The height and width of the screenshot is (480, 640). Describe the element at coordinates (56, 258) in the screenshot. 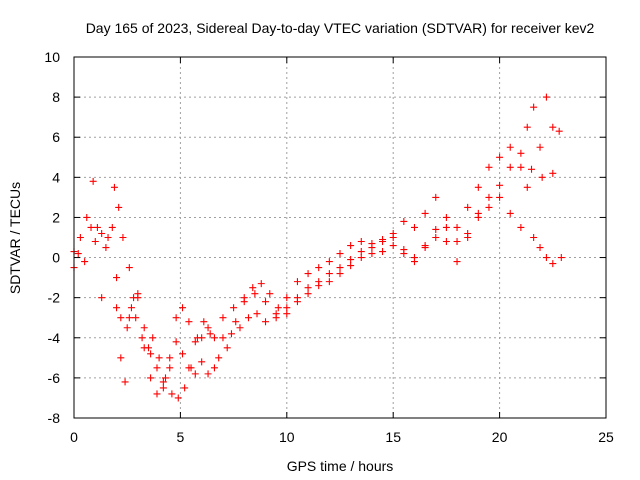

I see `y-tick-label: 0` at that location.